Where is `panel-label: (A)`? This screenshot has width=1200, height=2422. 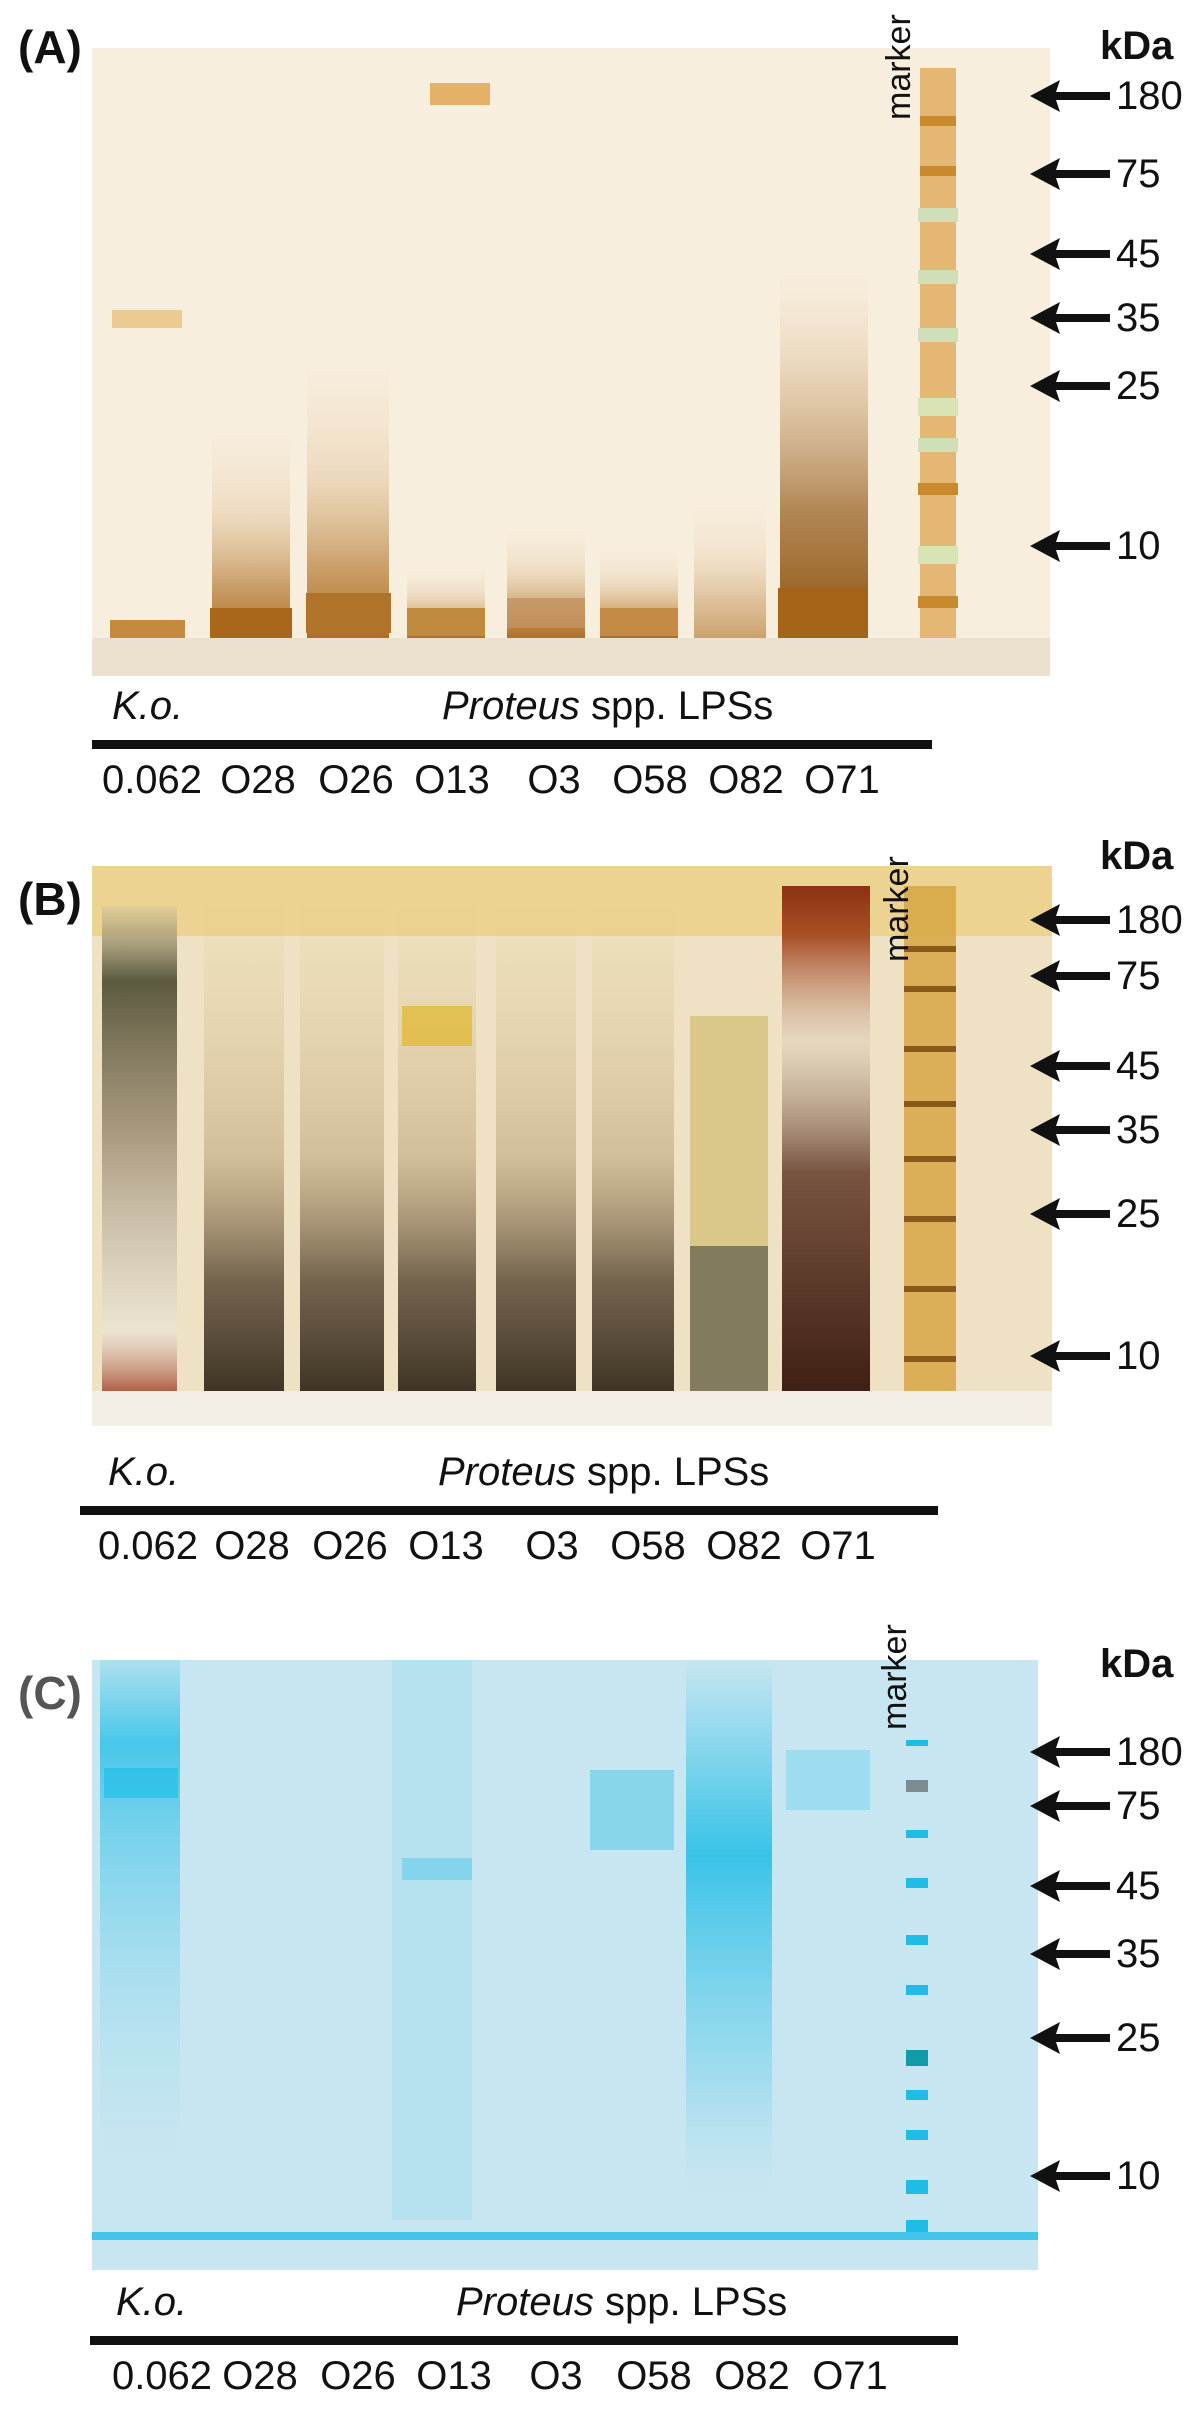
panel-label: (A) is located at coordinates (50, 47).